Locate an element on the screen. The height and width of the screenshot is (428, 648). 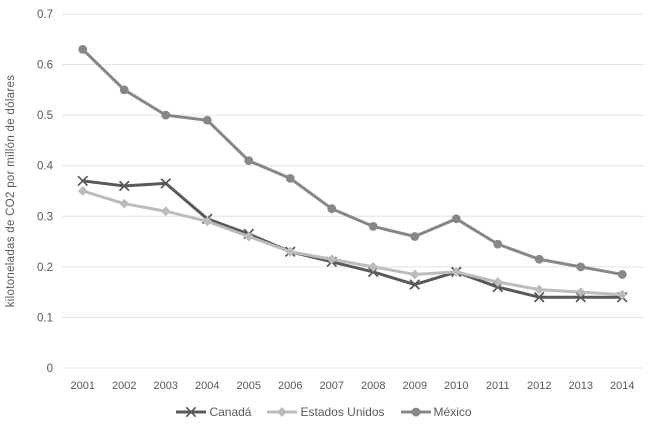
legend-item-estados-unidos: Estados Unidos is located at coordinates (326, 412).